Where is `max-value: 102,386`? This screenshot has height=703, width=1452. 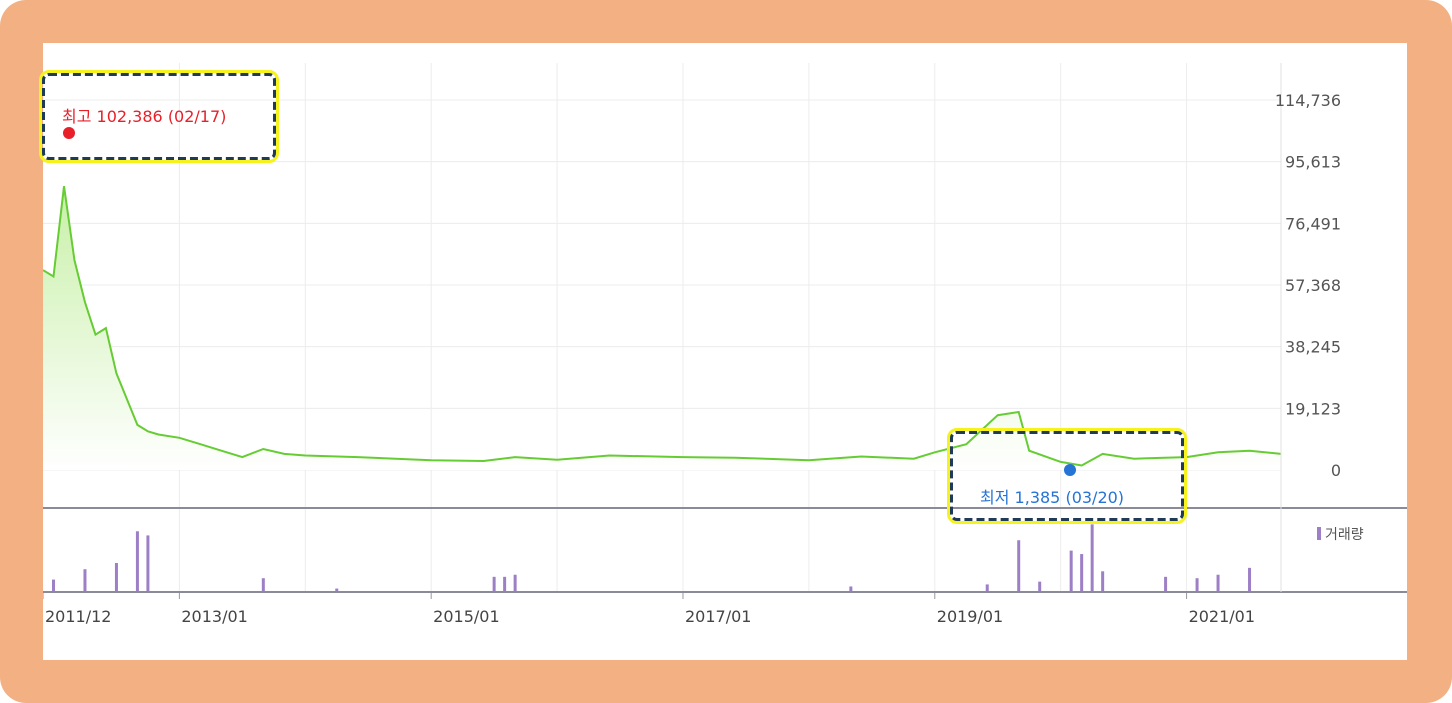 max-value: 102,386 is located at coordinates (129, 116).